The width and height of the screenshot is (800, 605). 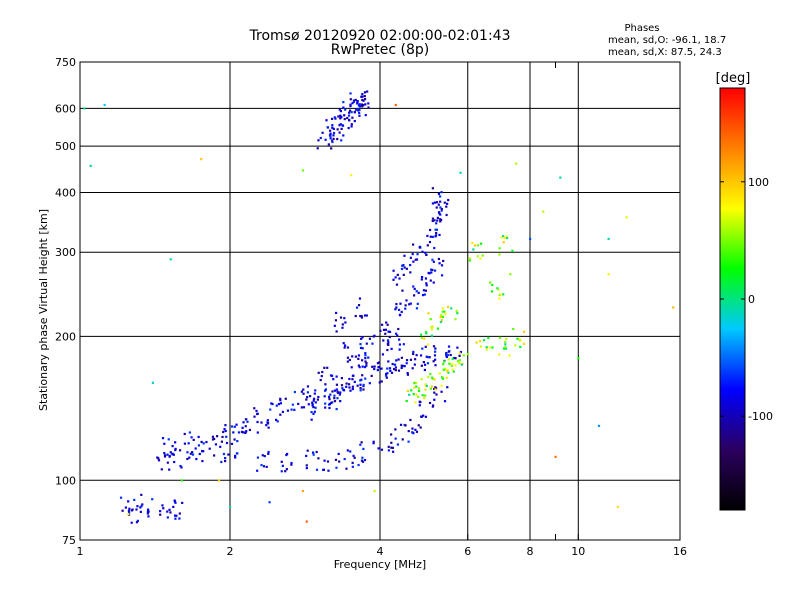 I want to click on x-tick-label: 6, so click(x=467, y=551).